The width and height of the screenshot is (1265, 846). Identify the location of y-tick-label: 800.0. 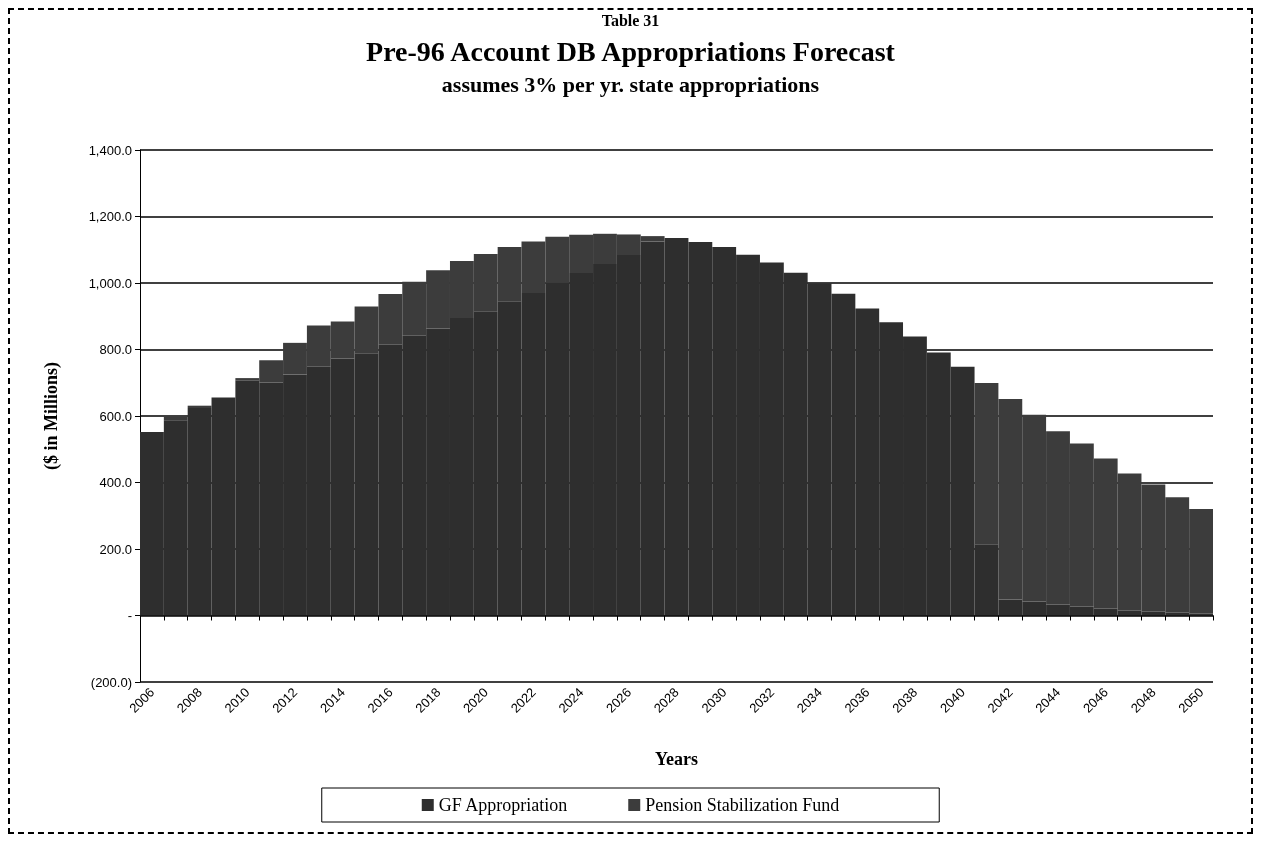
(115, 349).